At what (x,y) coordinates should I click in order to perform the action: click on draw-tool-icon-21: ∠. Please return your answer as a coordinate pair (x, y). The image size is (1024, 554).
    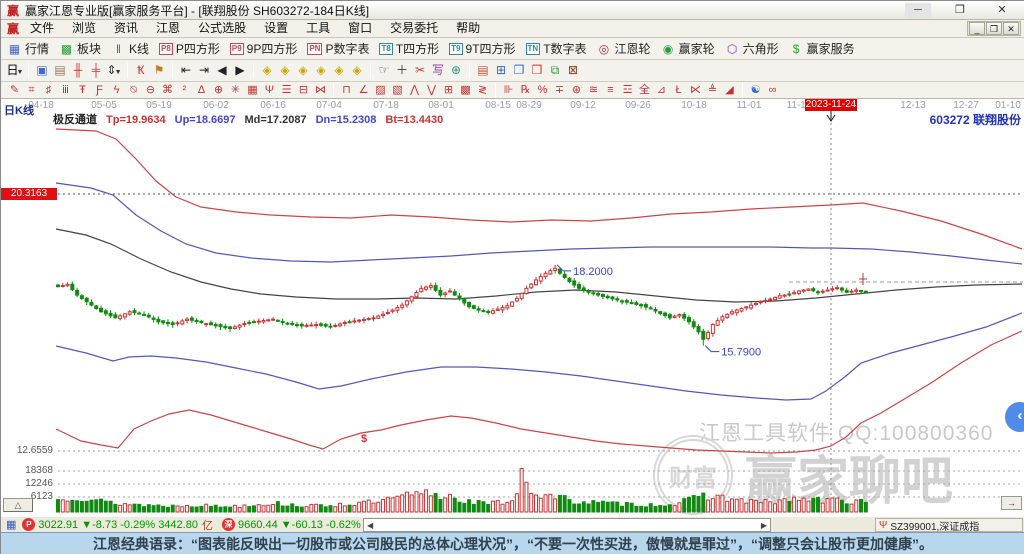
    Looking at the image, I should click on (363, 89).